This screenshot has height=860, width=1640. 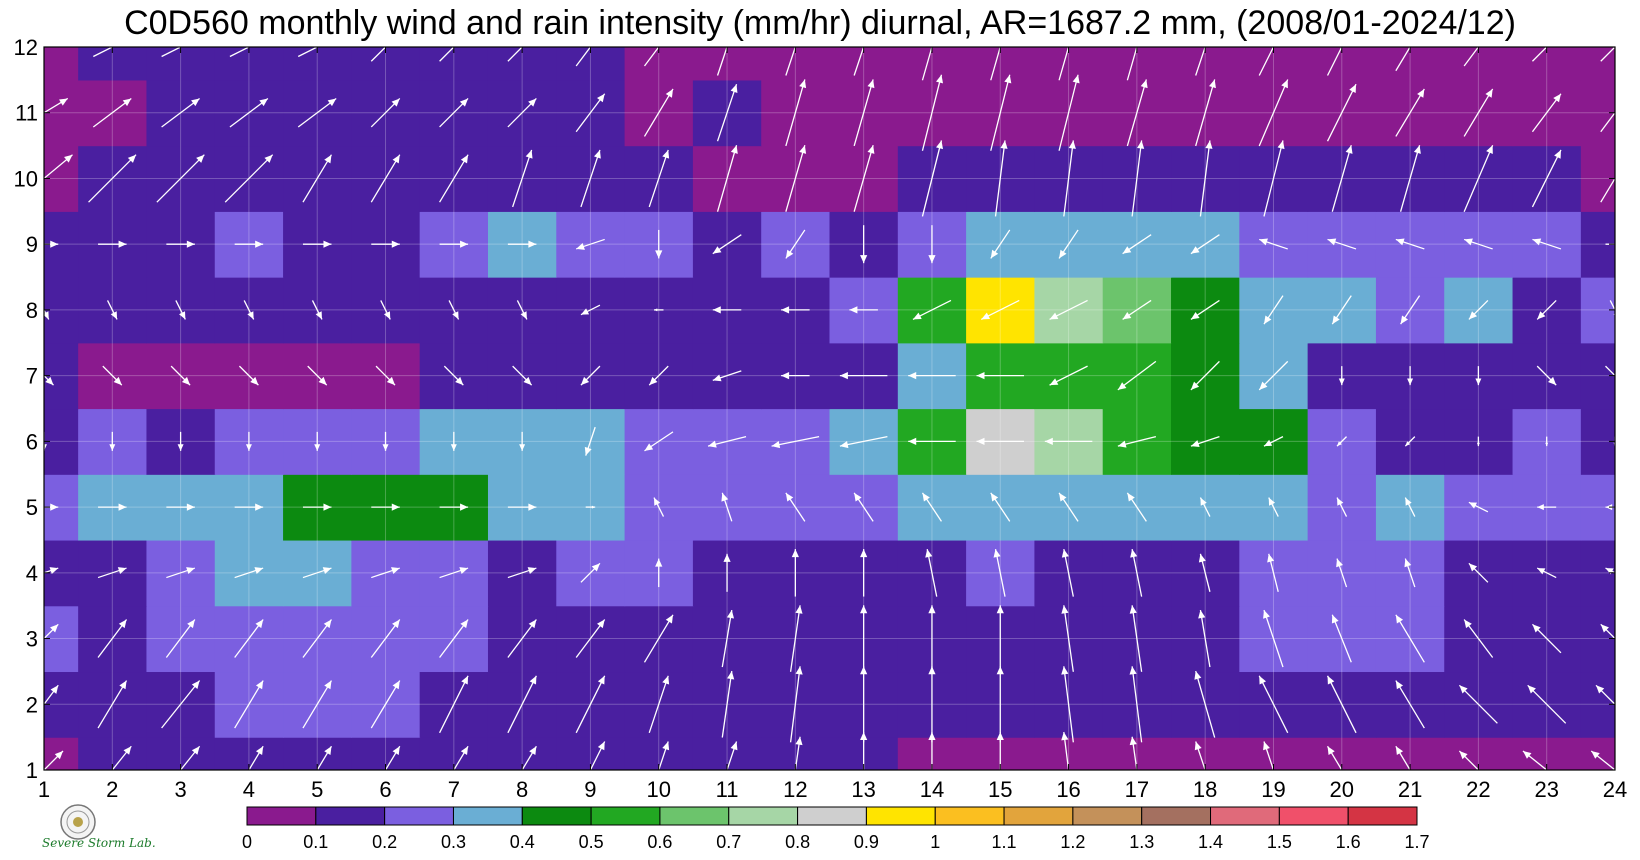 What do you see at coordinates (99, 843) in the screenshot?
I see `lab-logo-caption: Severe Storm Lab.` at bounding box center [99, 843].